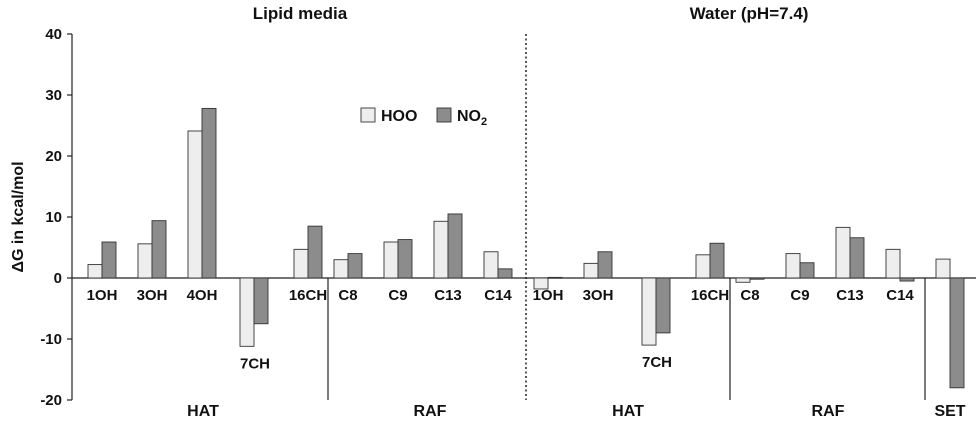 The image size is (980, 423). Describe the element at coordinates (53, 156) in the screenshot. I see `y-tick-label: 20` at that location.